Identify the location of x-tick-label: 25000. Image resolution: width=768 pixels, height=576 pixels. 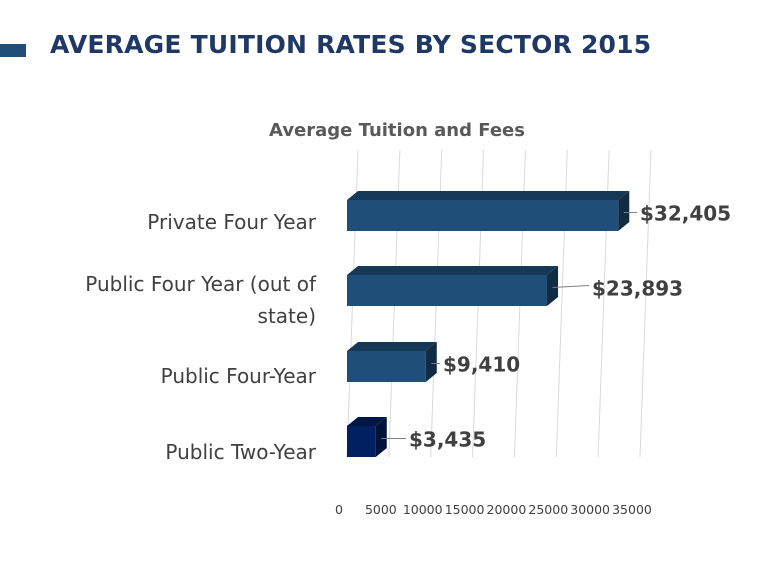
(548, 509).